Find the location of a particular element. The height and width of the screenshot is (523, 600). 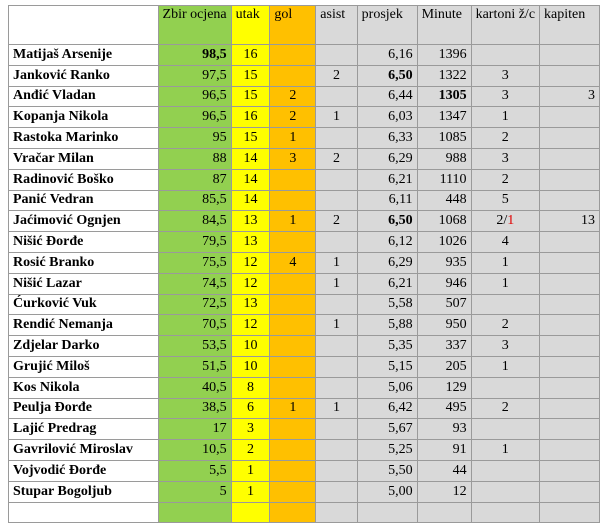

name: Janković Ranko is located at coordinates (83, 75).